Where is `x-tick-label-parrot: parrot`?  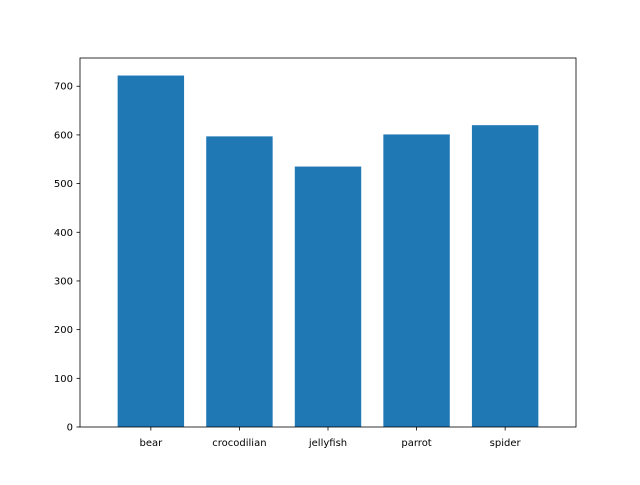
x-tick-label-parrot: parrot is located at coordinates (416, 443).